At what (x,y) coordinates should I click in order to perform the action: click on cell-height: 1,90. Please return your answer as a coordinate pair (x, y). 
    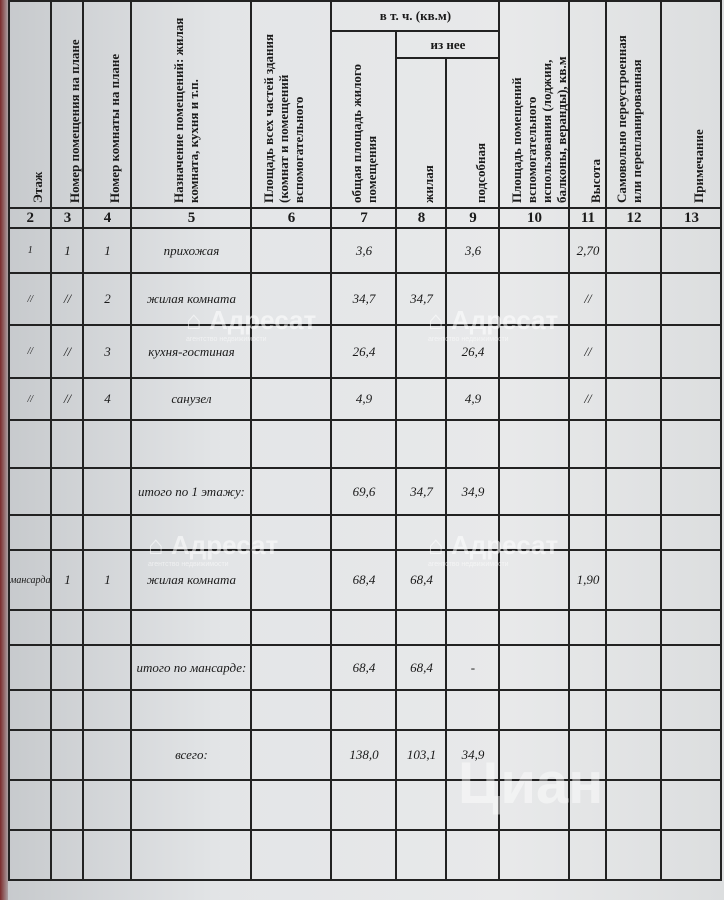
    Looking at the image, I should click on (588, 580).